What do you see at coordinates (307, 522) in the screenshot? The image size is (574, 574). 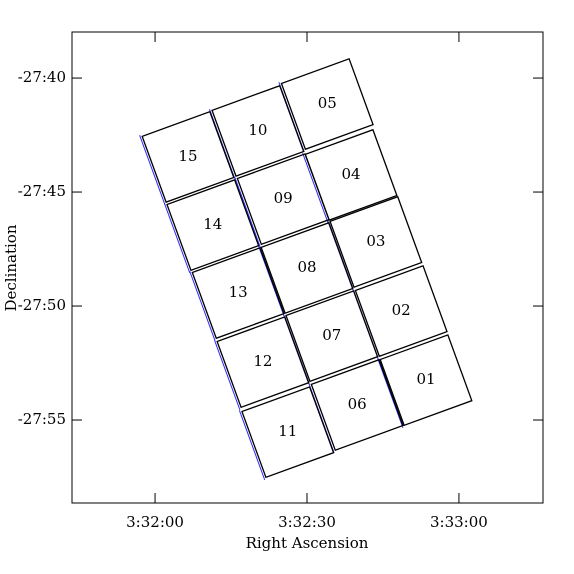 I see `x-tick-label: 3:32:30` at bounding box center [307, 522].